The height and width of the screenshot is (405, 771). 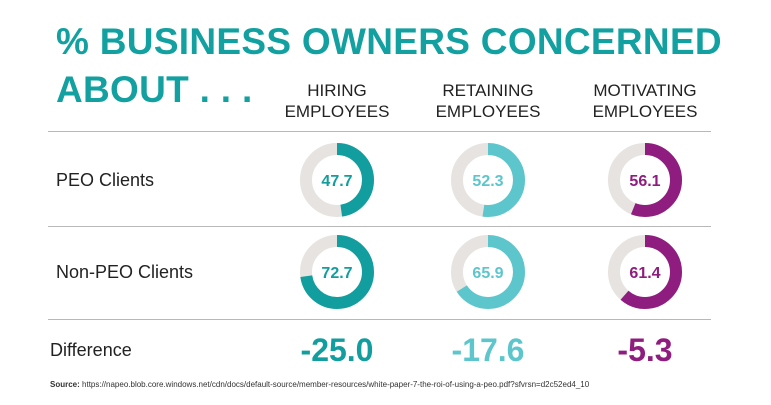 I want to click on donut-peo-retaining: 52.3, so click(x=488, y=180).